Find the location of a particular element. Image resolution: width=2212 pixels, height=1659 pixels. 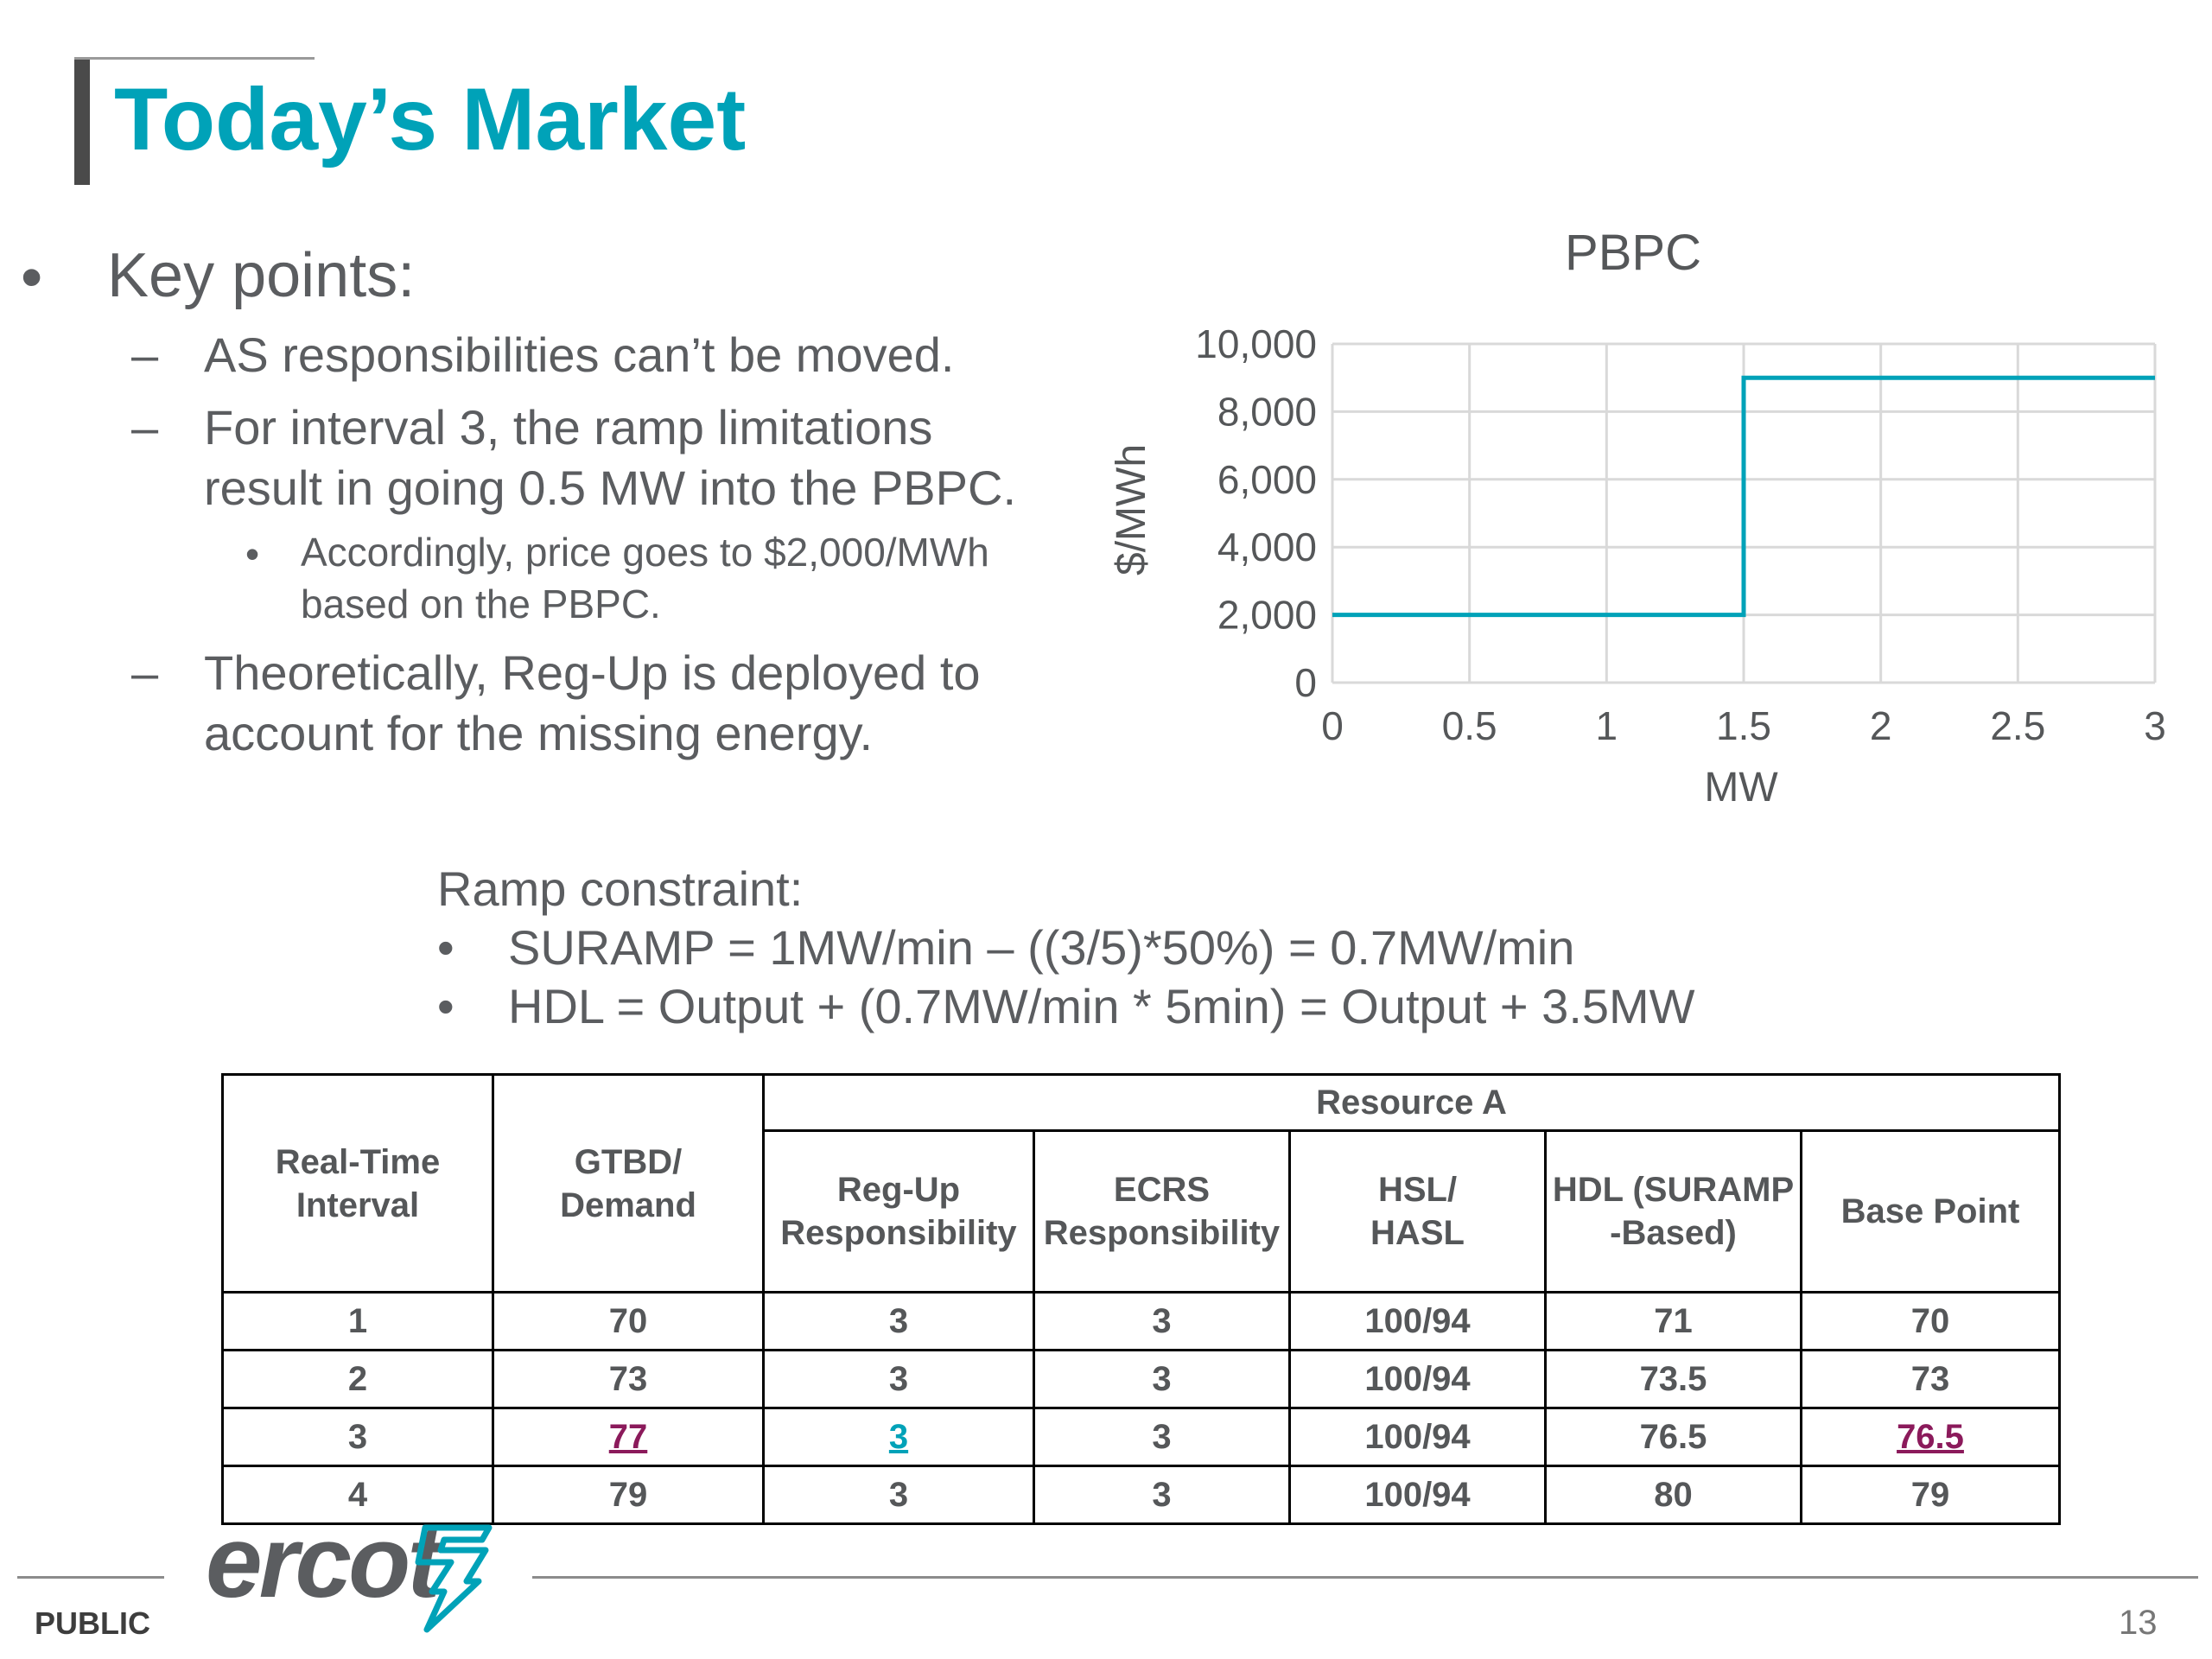

chart-series is located at coordinates (1743, 496).